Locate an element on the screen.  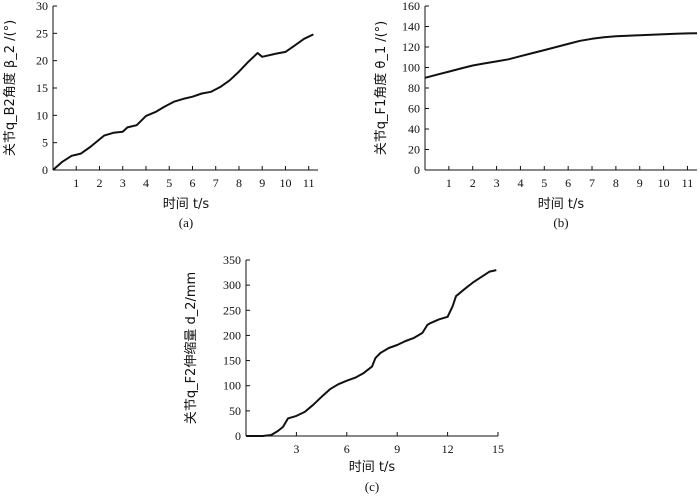
y-axis-label: 关节q_F1角度 θ_1 /(°) is located at coordinates (381, 88).